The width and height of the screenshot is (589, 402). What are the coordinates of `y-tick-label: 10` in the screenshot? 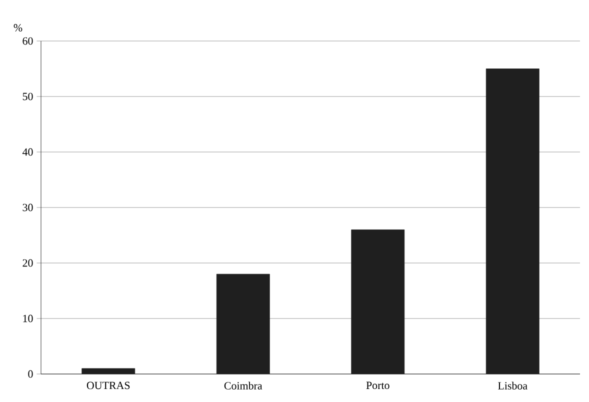 It's located at (28, 318).